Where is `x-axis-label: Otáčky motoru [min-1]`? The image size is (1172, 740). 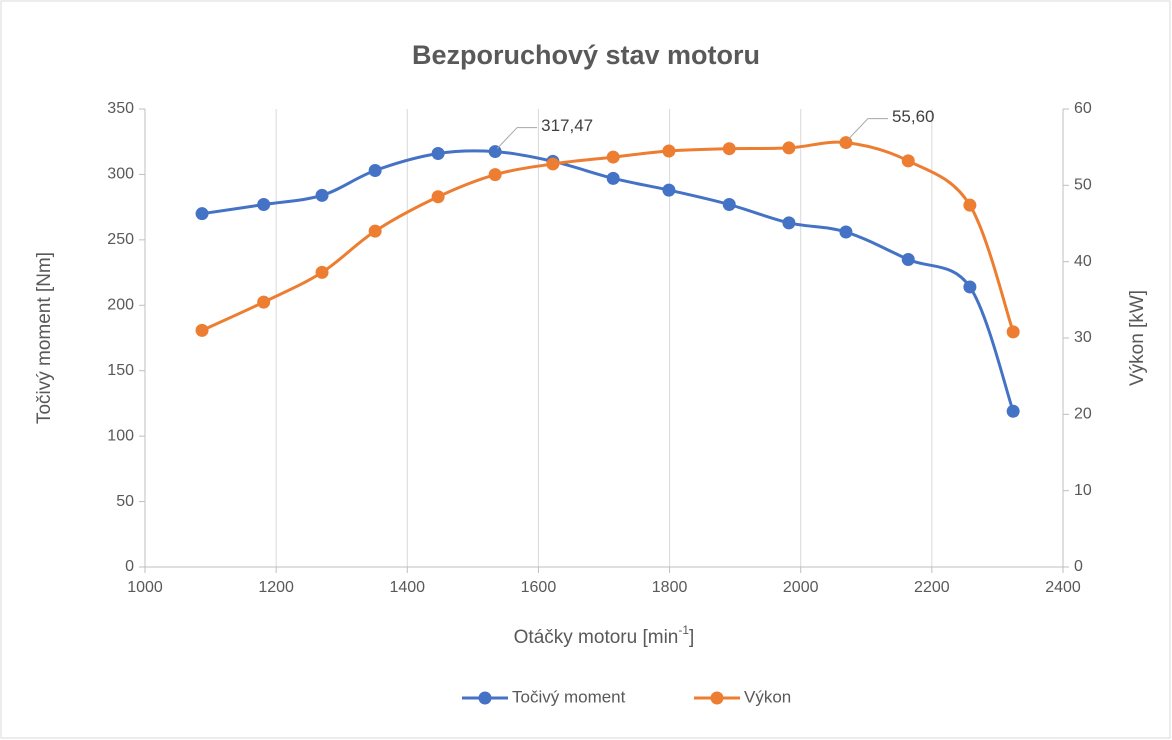 x-axis-label: Otáčky motoru [min-1] is located at coordinates (604, 635).